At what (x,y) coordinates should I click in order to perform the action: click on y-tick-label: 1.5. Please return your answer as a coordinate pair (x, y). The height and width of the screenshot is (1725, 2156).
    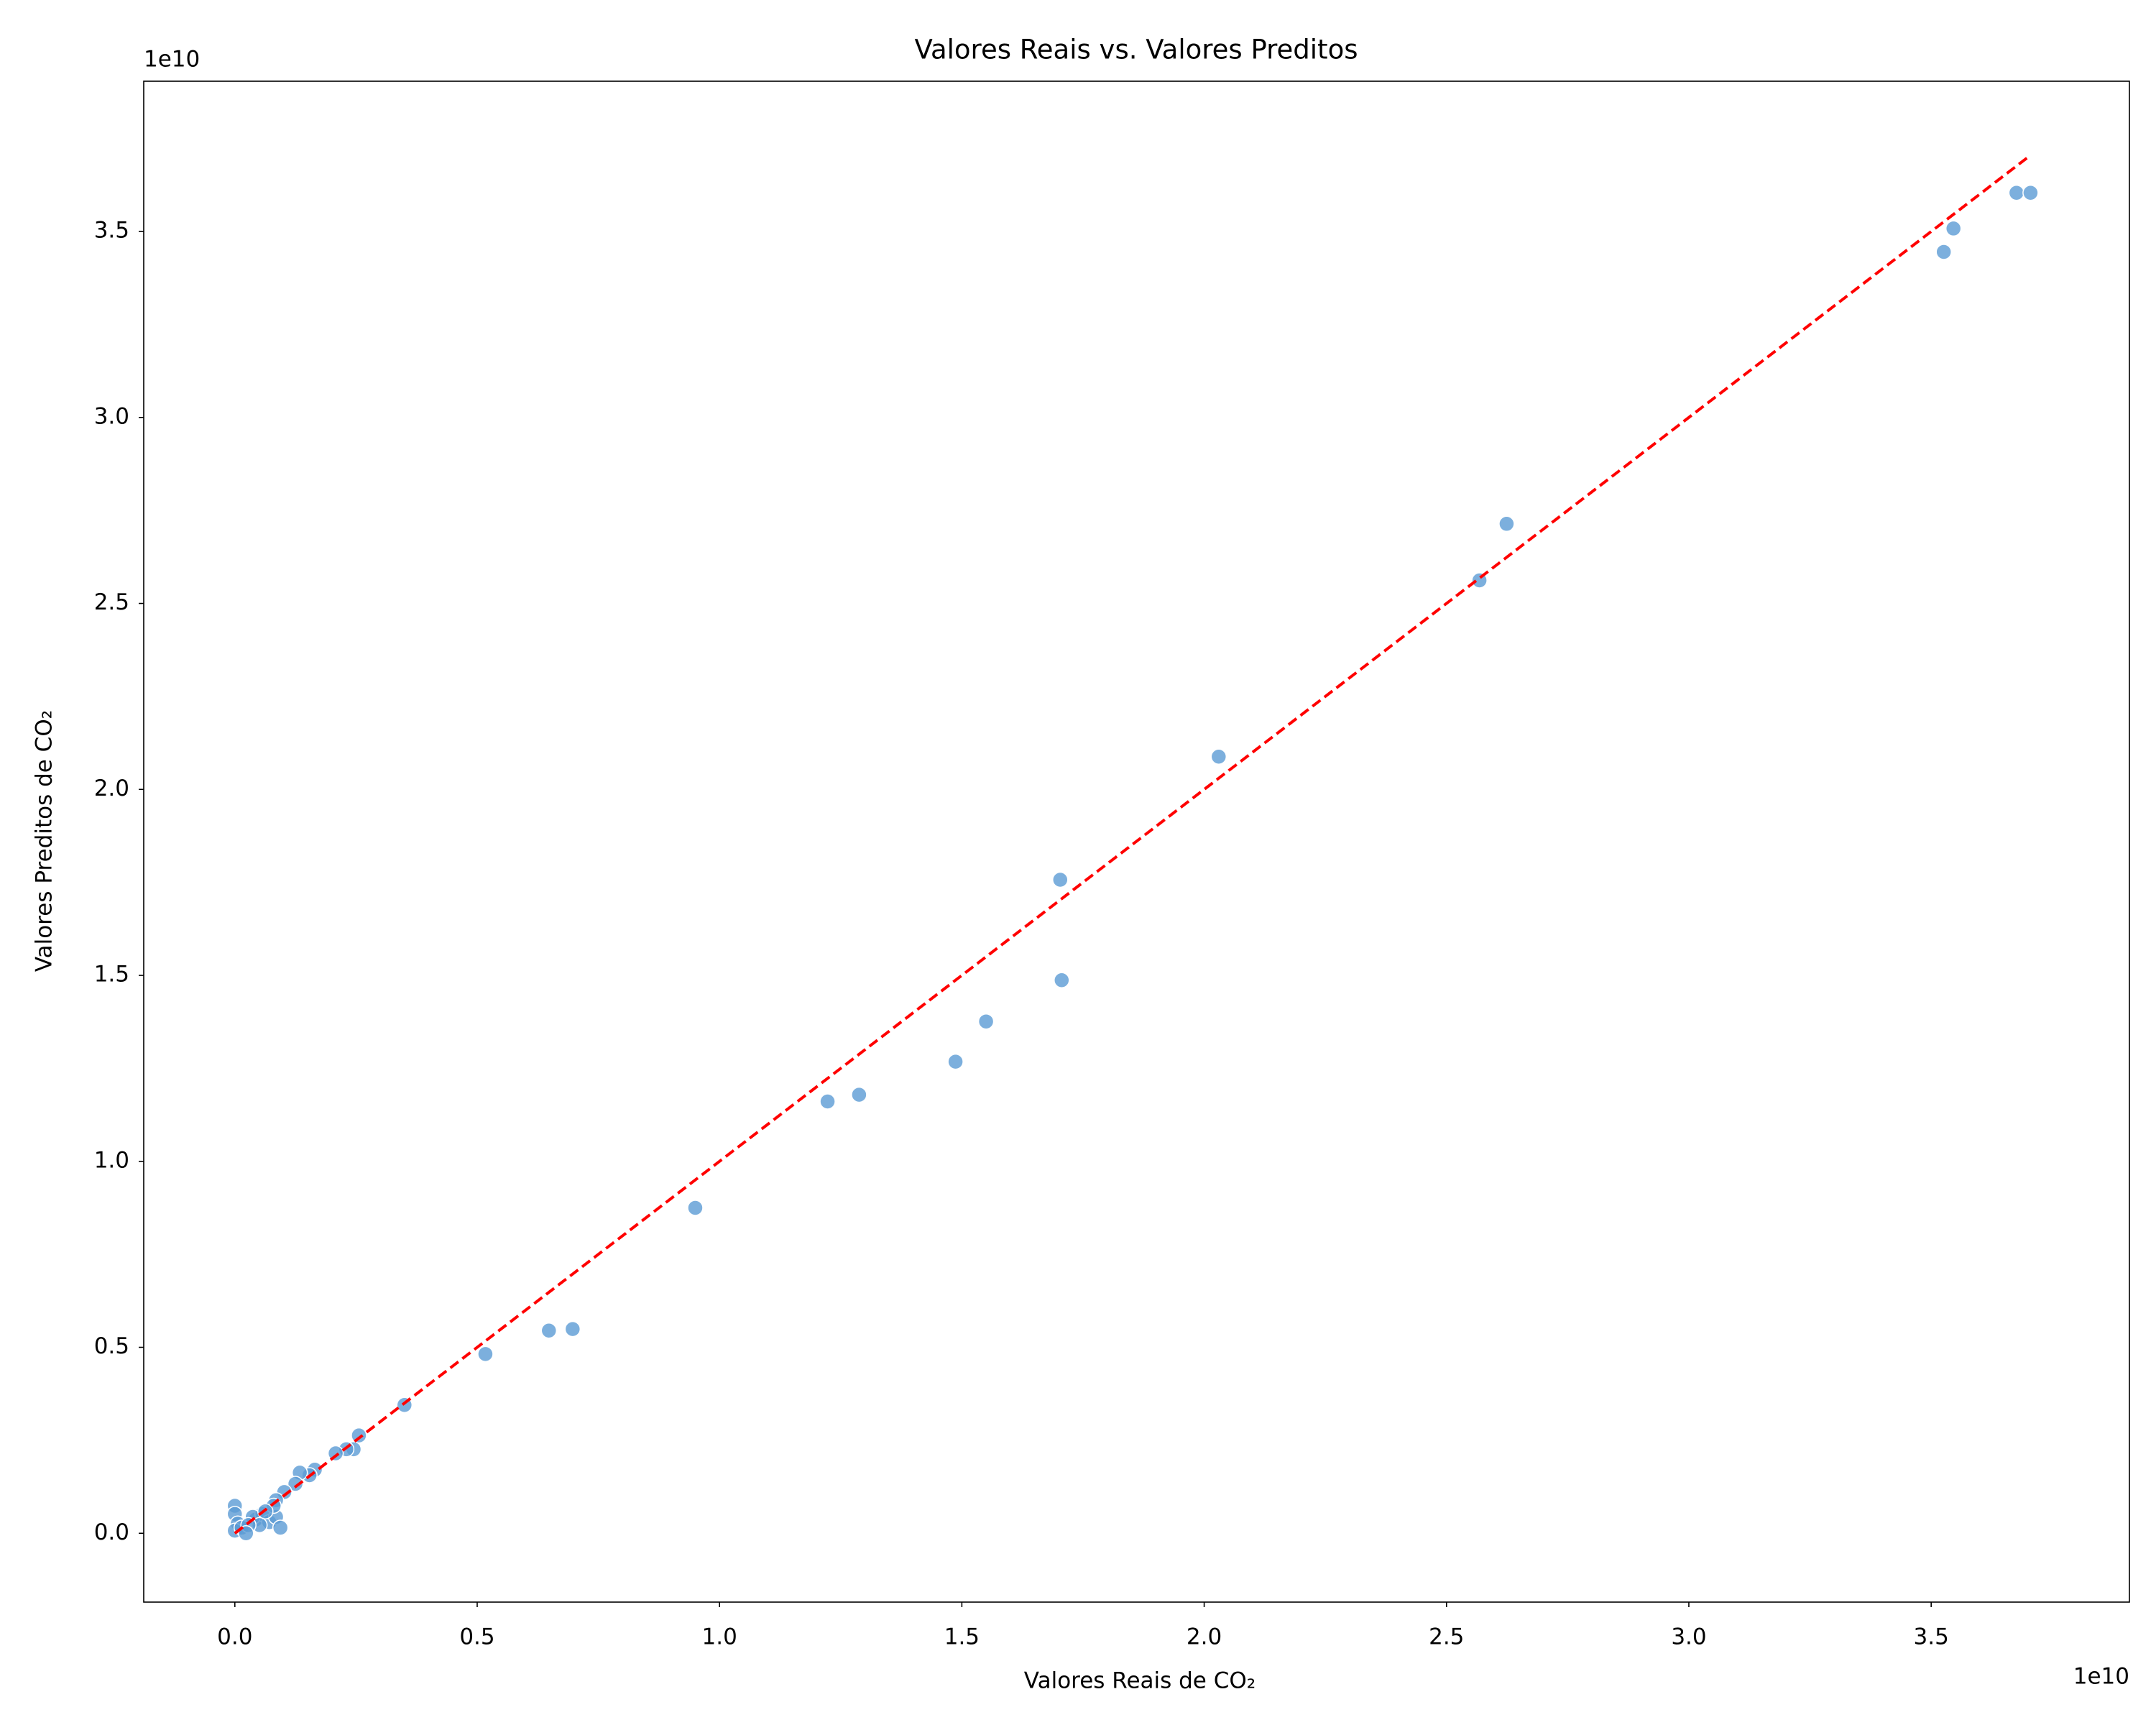
    Looking at the image, I should click on (111, 975).